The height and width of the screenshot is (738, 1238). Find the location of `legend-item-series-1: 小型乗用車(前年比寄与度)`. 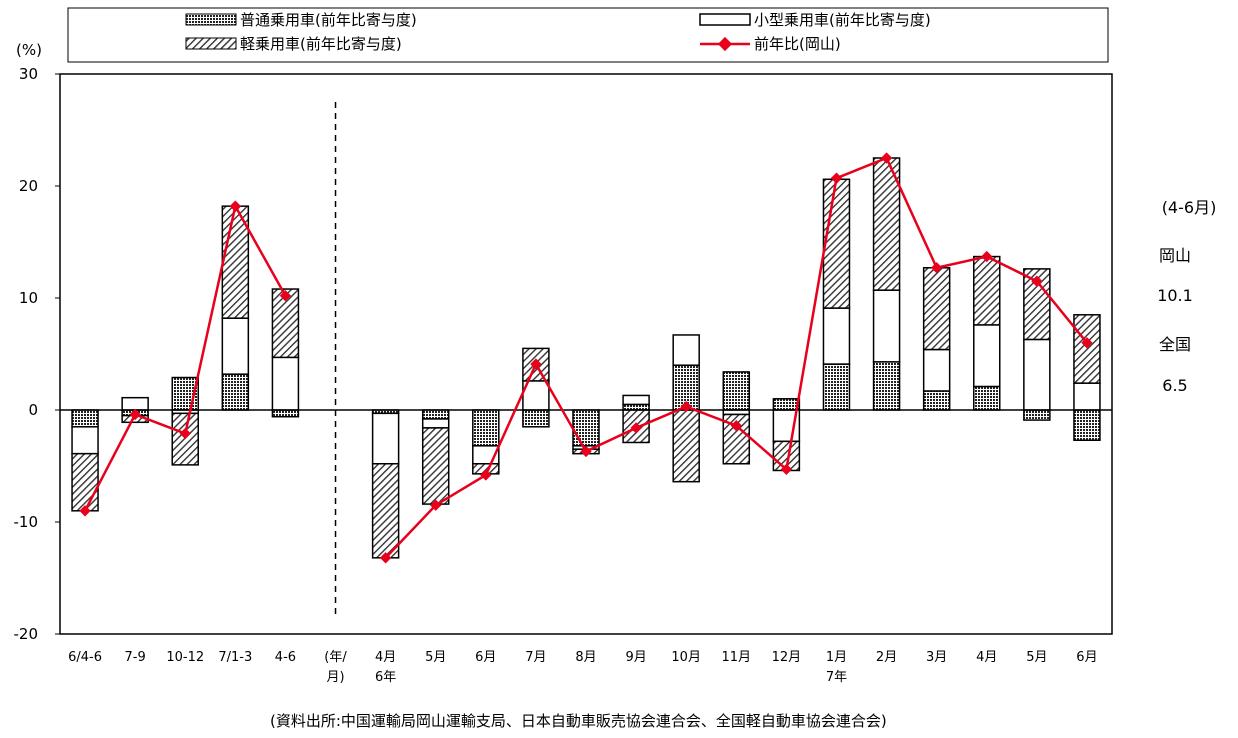

legend-item-series-1: 小型乗用車(前年比寄与度) is located at coordinates (815, 20).